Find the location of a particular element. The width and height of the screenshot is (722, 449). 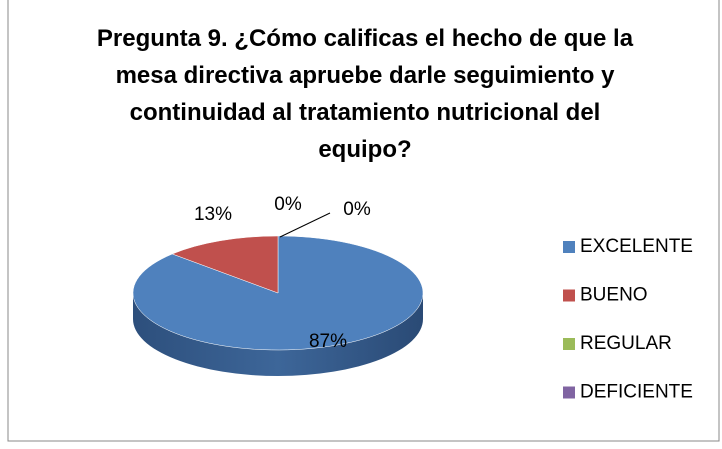

data-label: 13% is located at coordinates (213, 214).